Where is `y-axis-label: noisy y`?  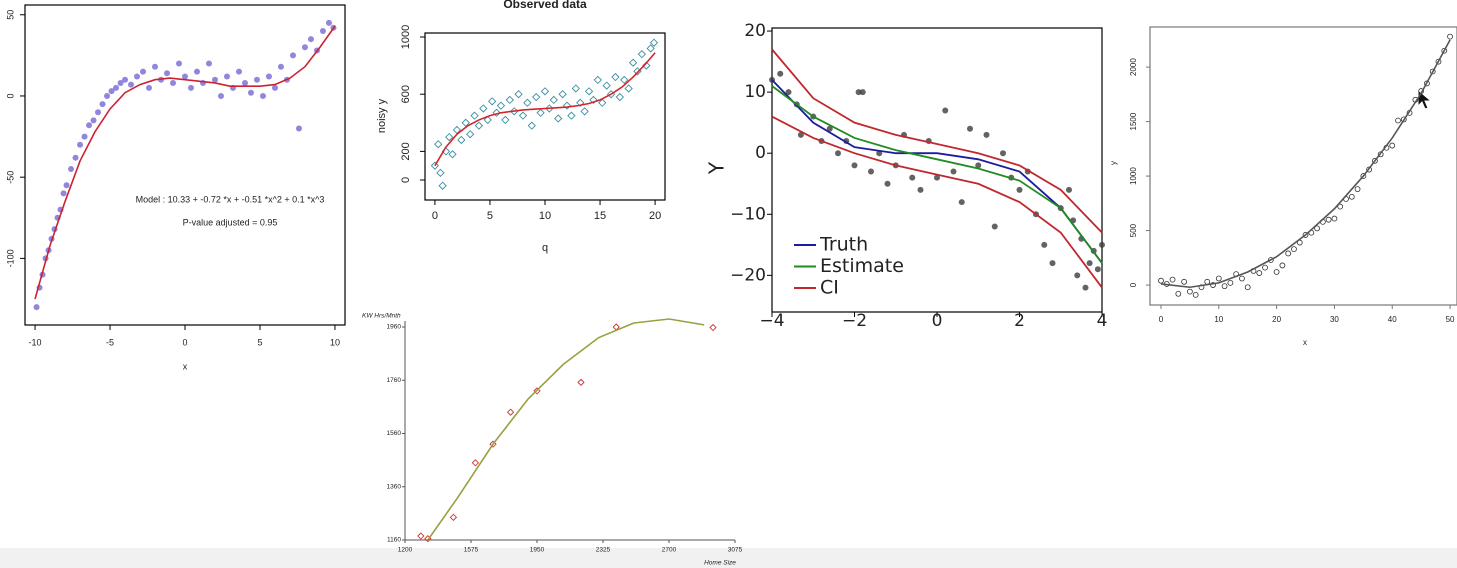 y-axis-label: noisy y is located at coordinates (382, 115).